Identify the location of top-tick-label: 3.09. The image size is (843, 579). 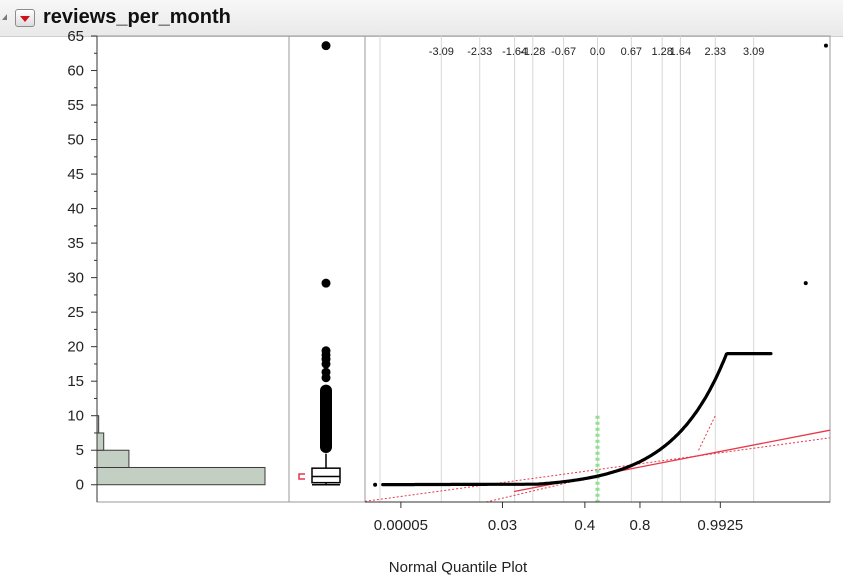
(753, 52).